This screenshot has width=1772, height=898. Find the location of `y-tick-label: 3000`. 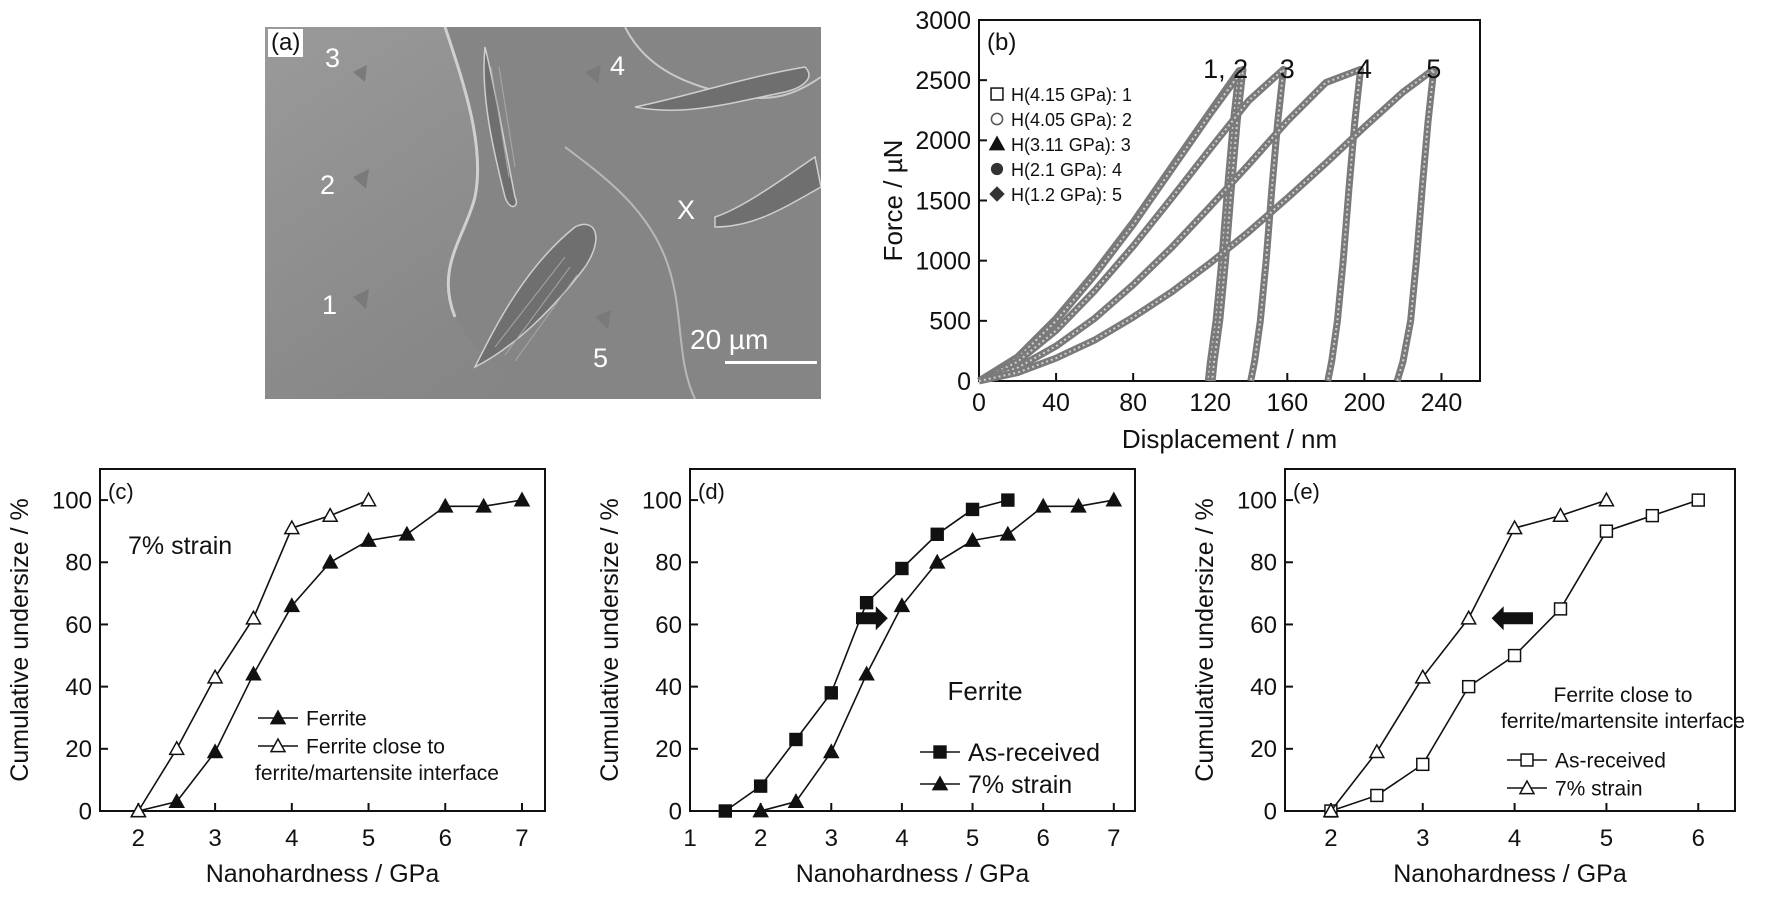

y-tick-label: 3000 is located at coordinates (943, 21).